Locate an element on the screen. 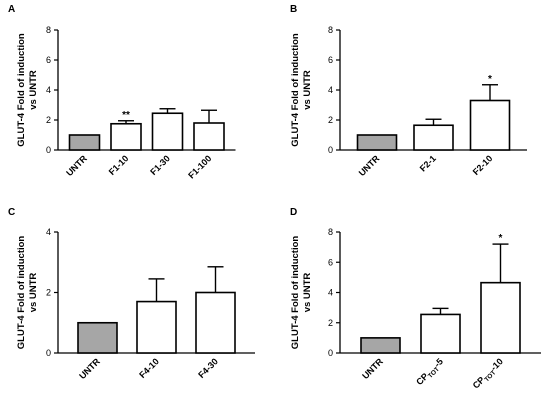 The height and width of the screenshot is (408, 550). panel-letter: A is located at coordinates (11, 9).